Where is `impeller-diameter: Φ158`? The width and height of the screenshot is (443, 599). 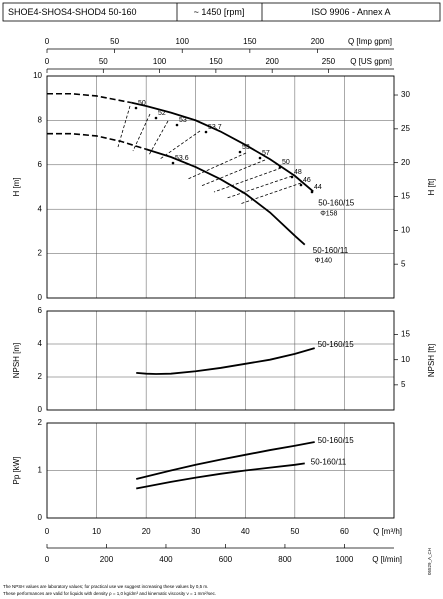 impeller-diameter: Φ158 is located at coordinates (328, 213).